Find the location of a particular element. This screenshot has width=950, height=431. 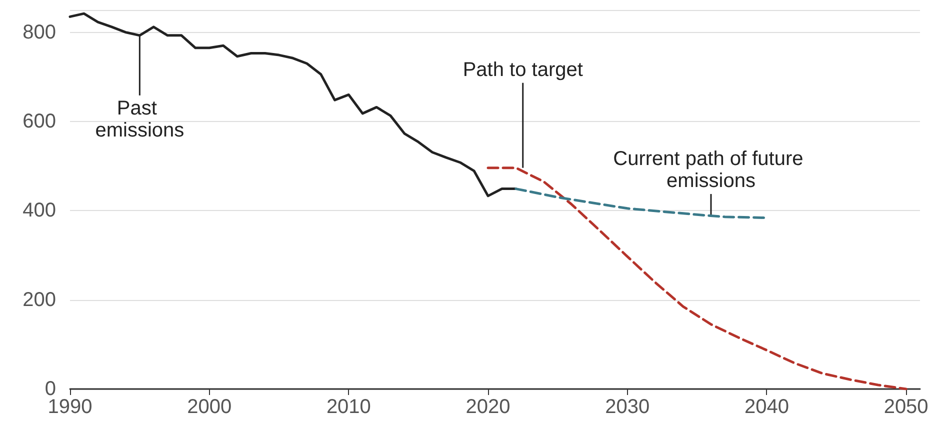

x-tick-label: 2000 is located at coordinates (209, 407).